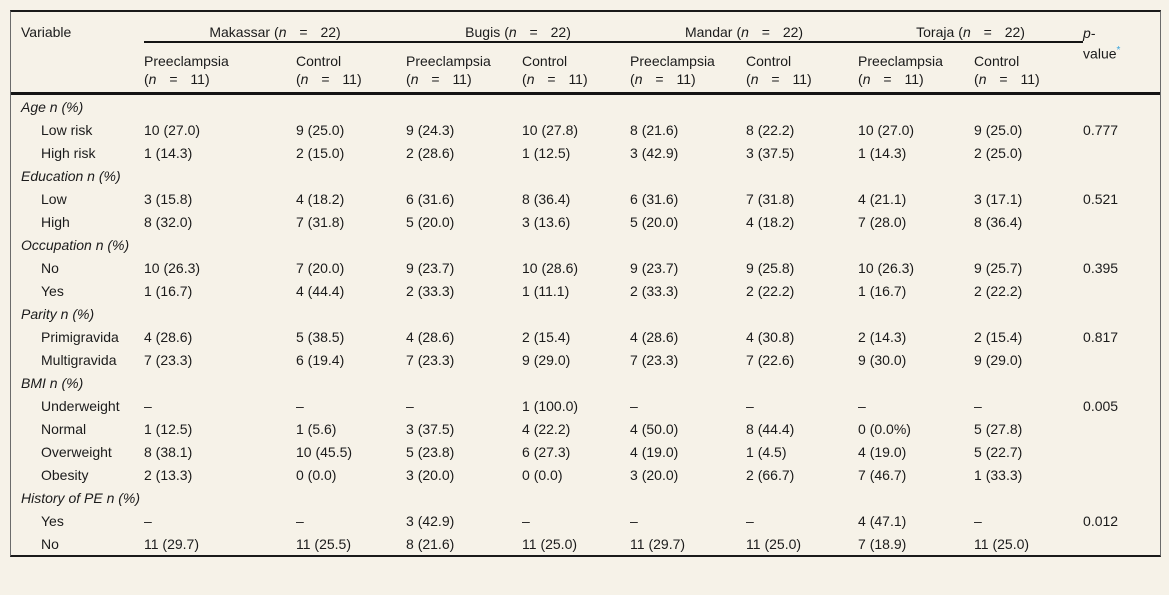 Image resolution: width=1169 pixels, height=595 pixels. I want to click on p-value-cell: 0.005, so click(1101, 405).